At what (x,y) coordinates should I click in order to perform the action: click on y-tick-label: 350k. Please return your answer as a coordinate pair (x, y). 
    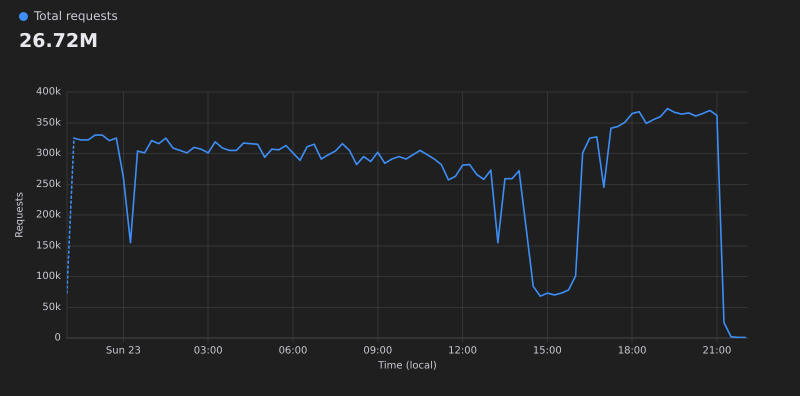
    Looking at the image, I should click on (49, 122).